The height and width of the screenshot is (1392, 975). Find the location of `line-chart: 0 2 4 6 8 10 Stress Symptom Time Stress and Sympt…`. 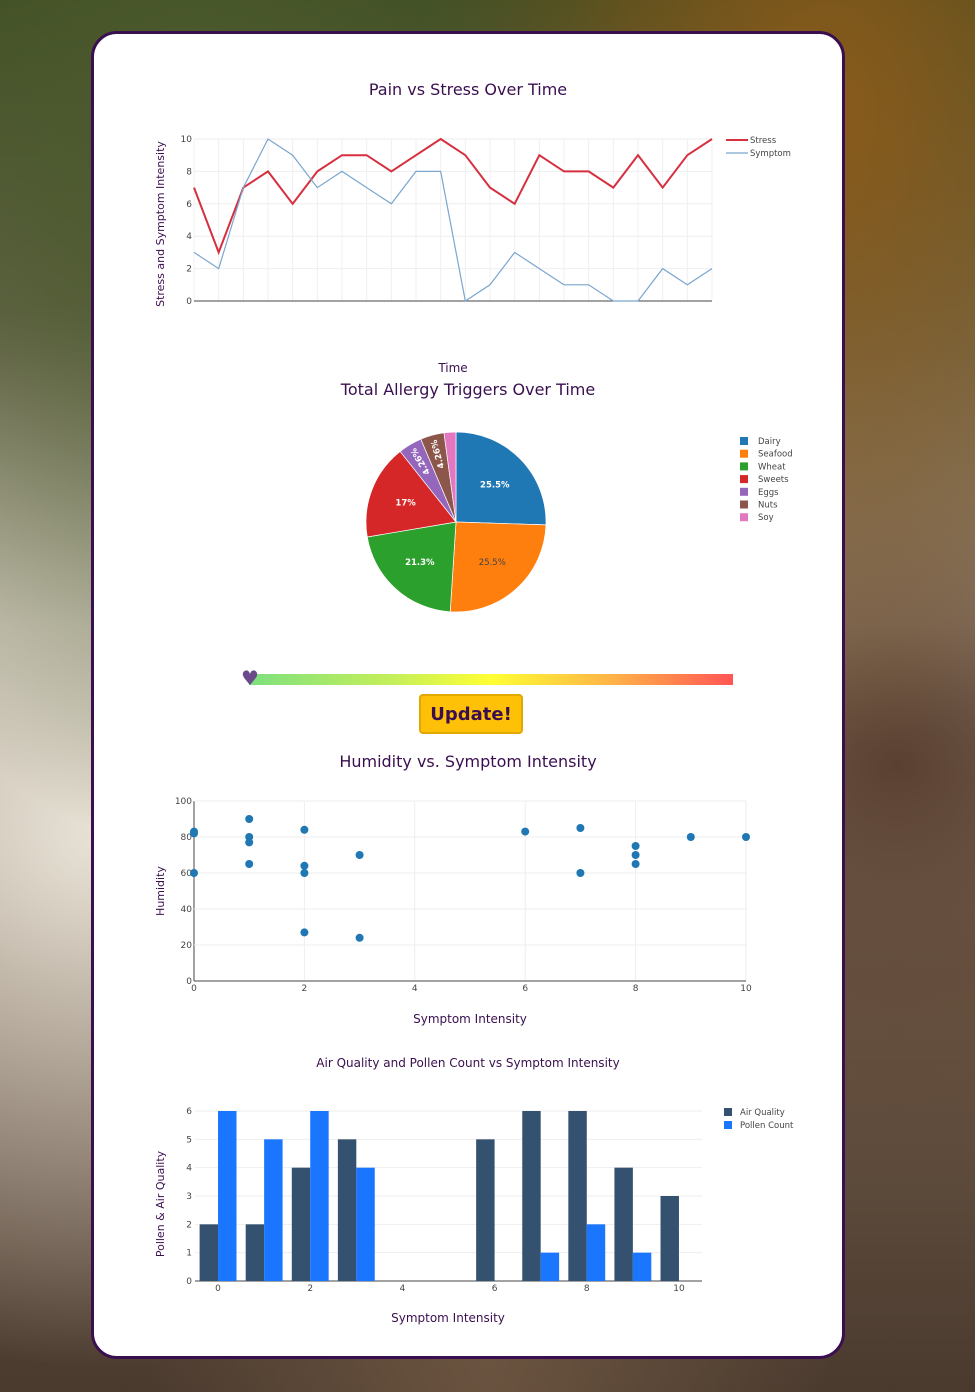

line-chart: 0 2 4 6 8 10 Stress Symptom Time Stress and Sympt… is located at coordinates (472, 255).